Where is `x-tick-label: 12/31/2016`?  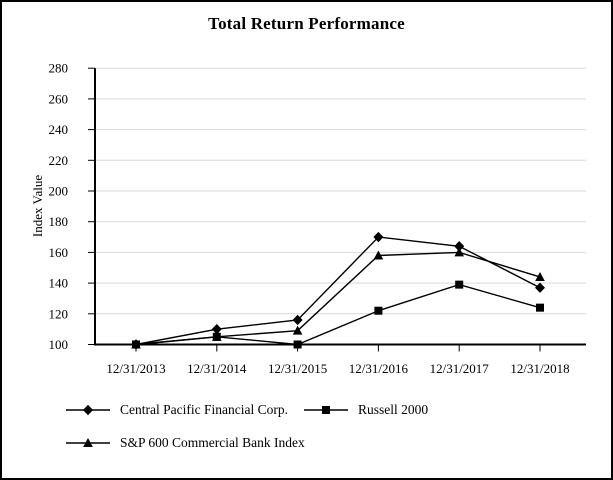
x-tick-label: 12/31/2016 is located at coordinates (379, 368).